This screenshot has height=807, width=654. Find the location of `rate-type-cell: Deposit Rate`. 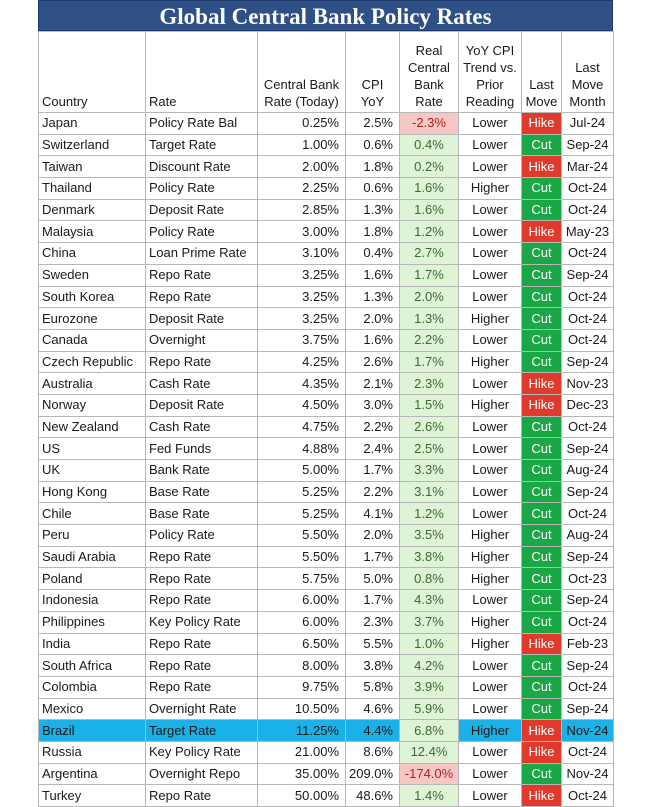

rate-type-cell: Deposit Rate is located at coordinates (201, 318).